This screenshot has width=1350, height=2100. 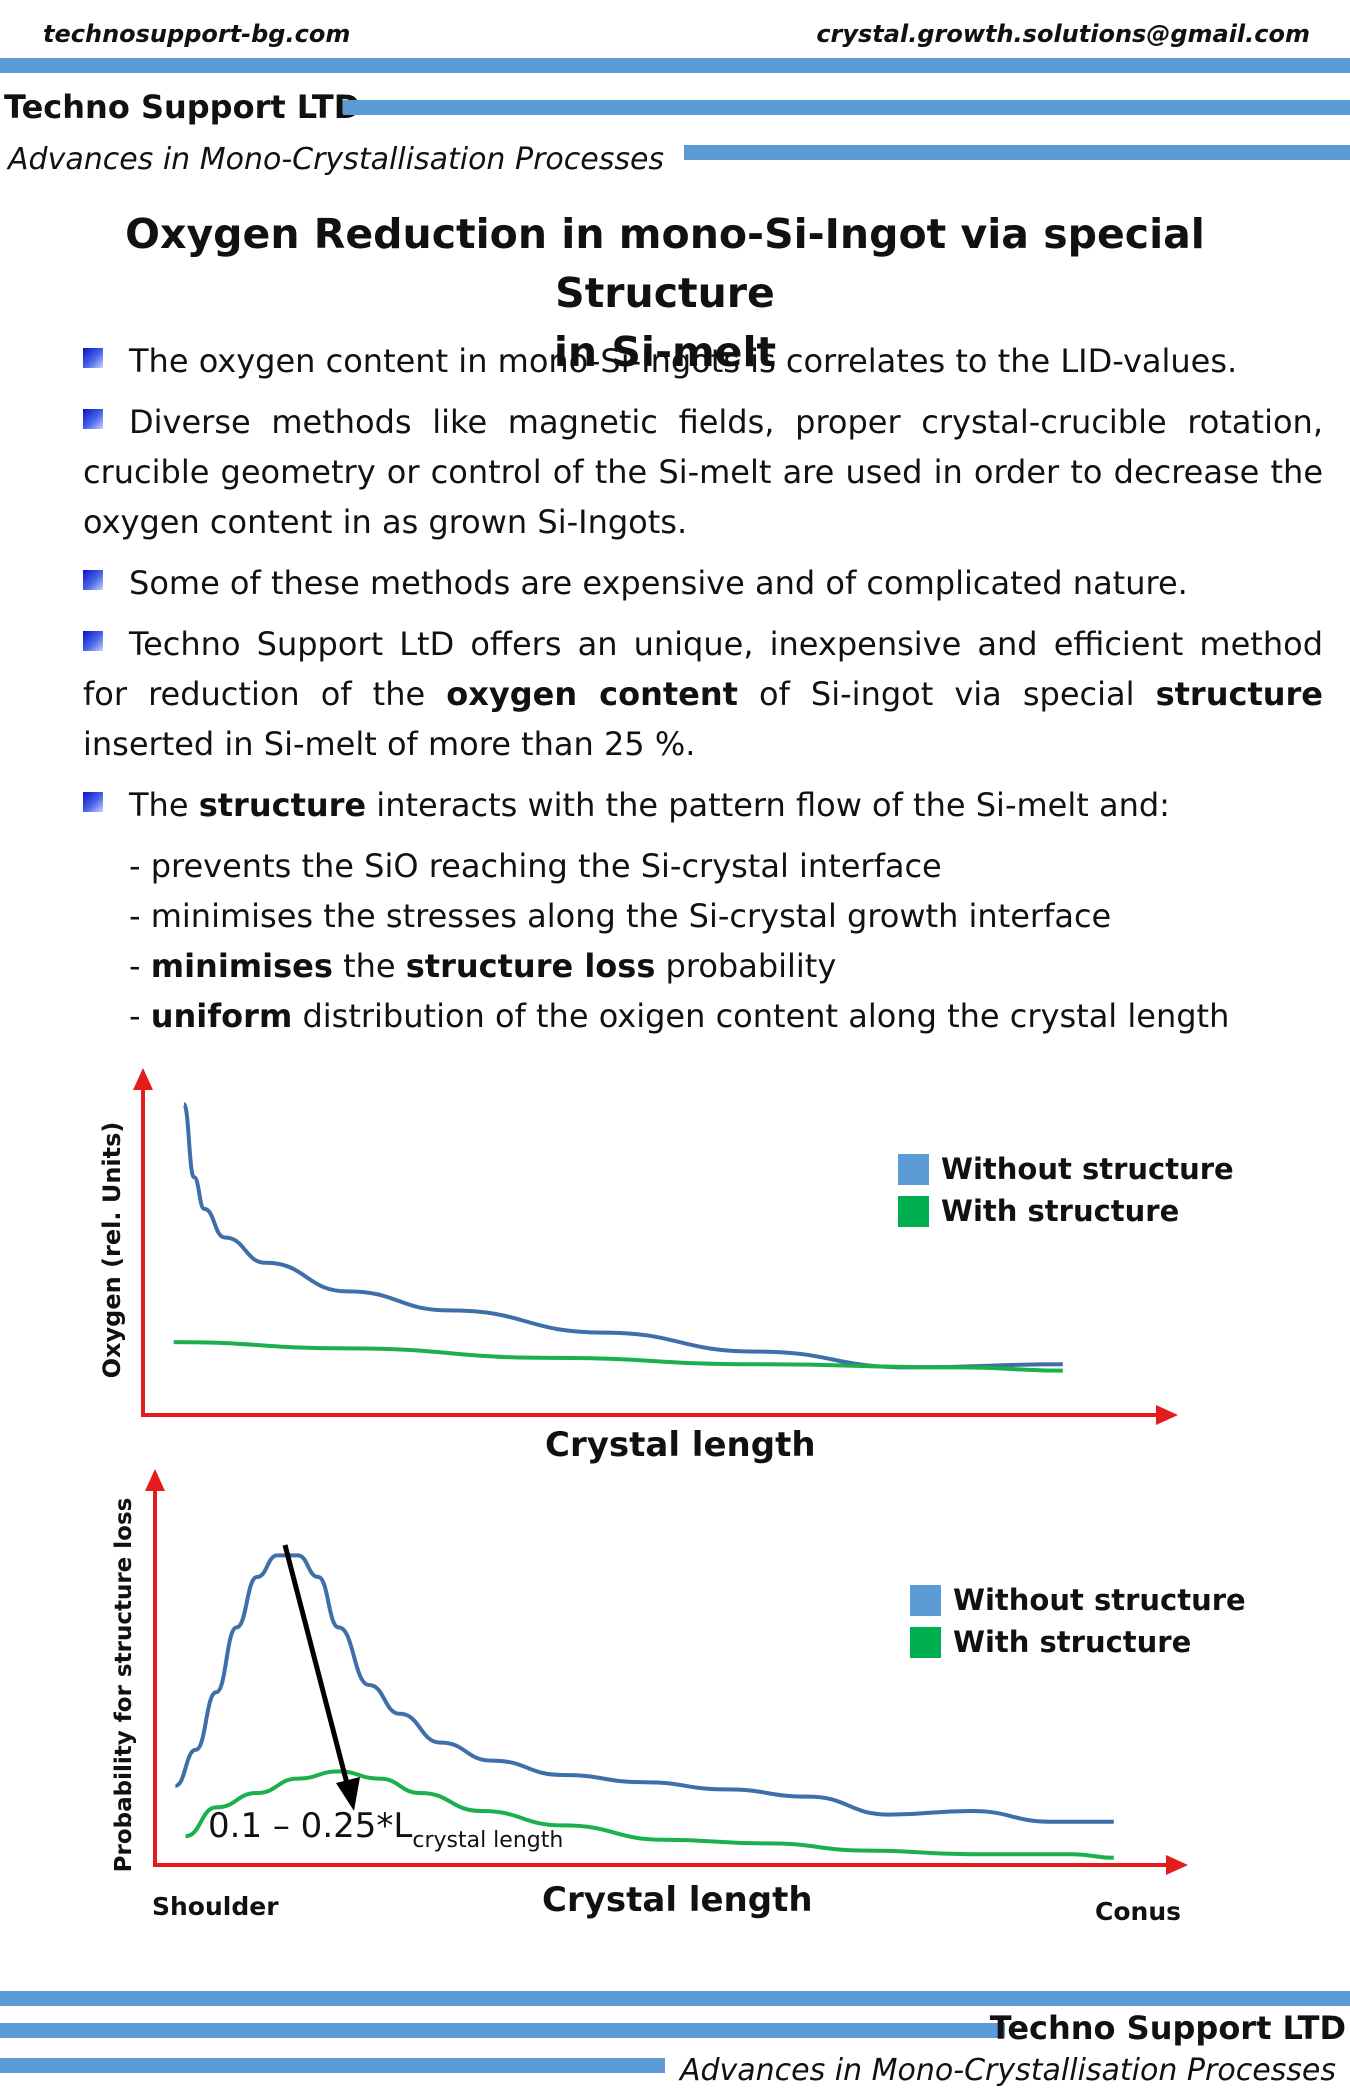 What do you see at coordinates (197, 34) in the screenshot?
I see `website-link: technosupport-bg.com` at bounding box center [197, 34].